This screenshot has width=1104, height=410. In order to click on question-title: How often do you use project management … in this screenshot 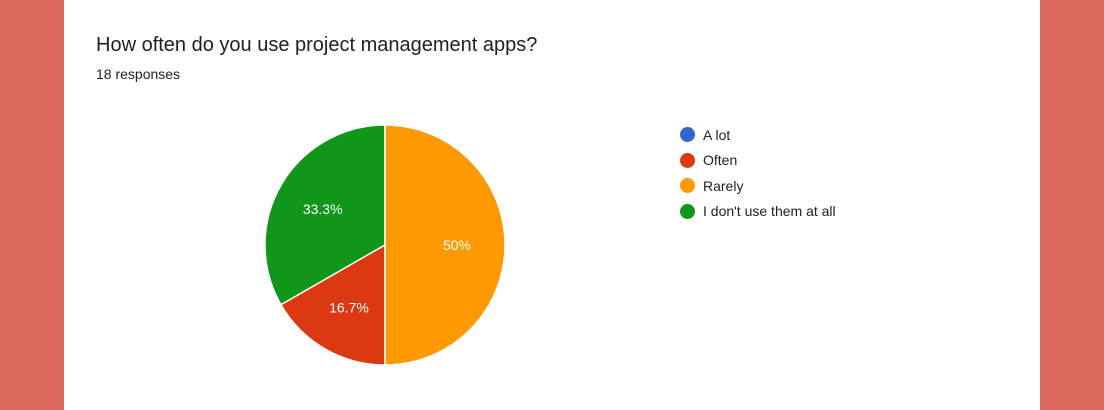, I will do `click(317, 45)`.